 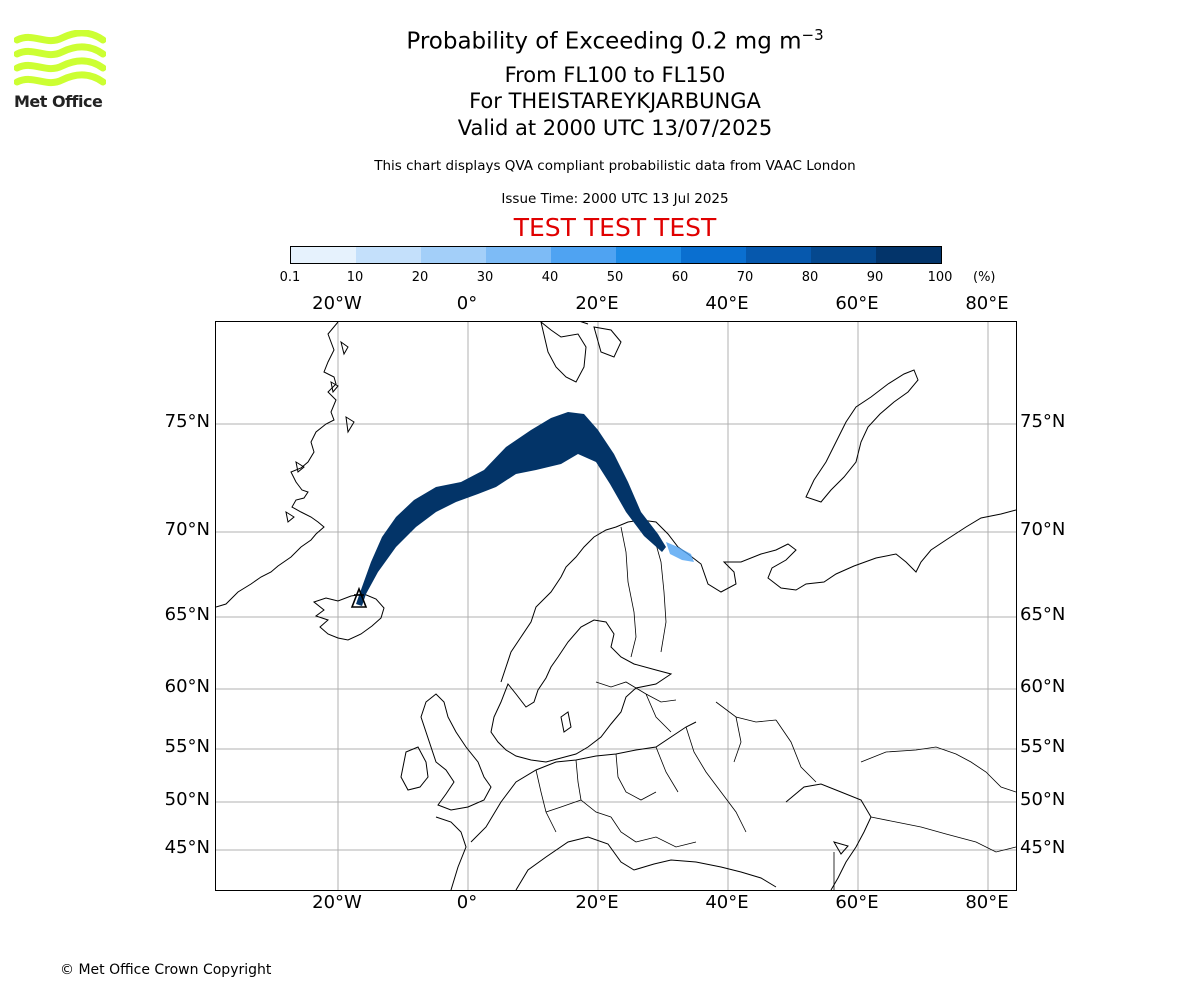 I want to click on lon-label-bottom: 20°E, so click(x=597, y=902).